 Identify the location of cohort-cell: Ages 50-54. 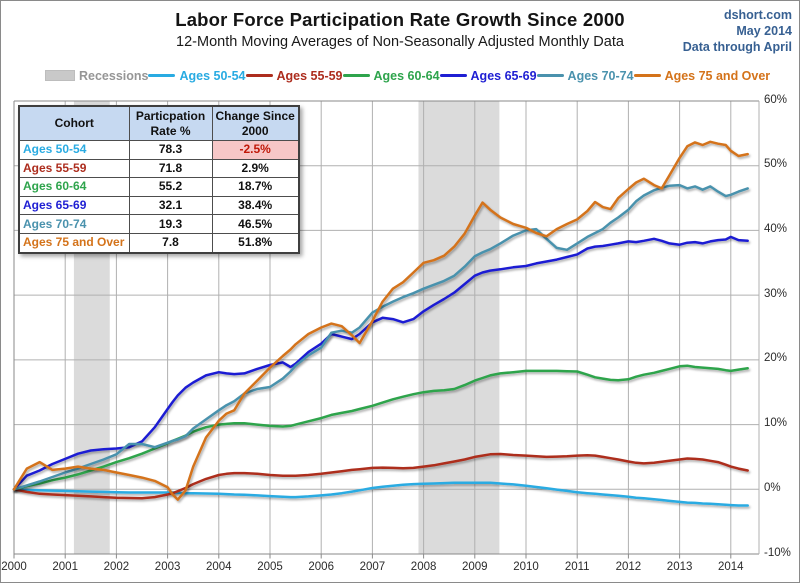
(74, 150).